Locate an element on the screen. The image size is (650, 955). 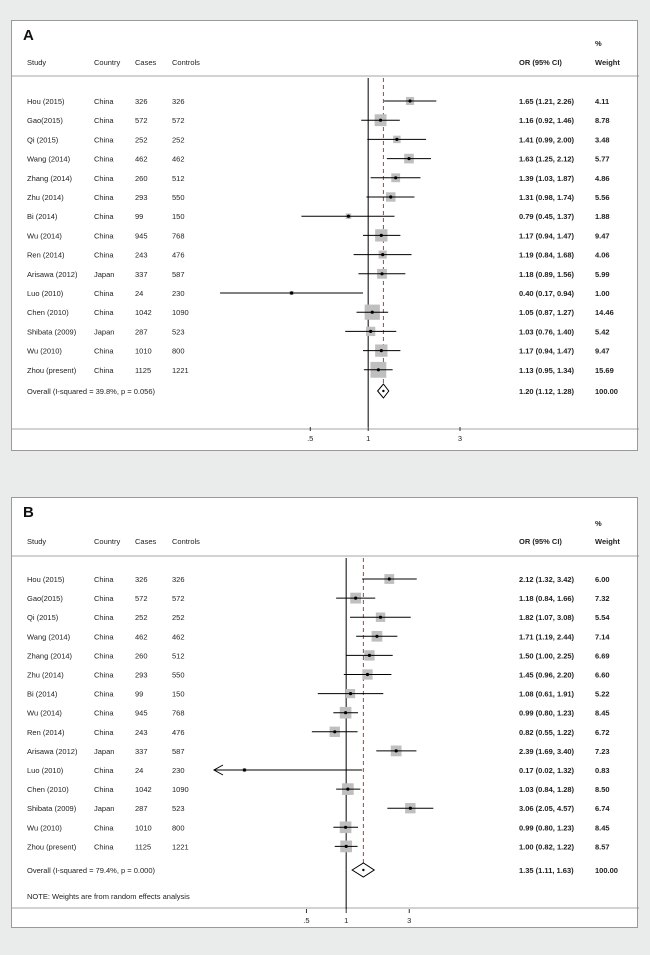
study-or-ci: 3.06 (2.05, 4.57) is located at coordinates (547, 808).